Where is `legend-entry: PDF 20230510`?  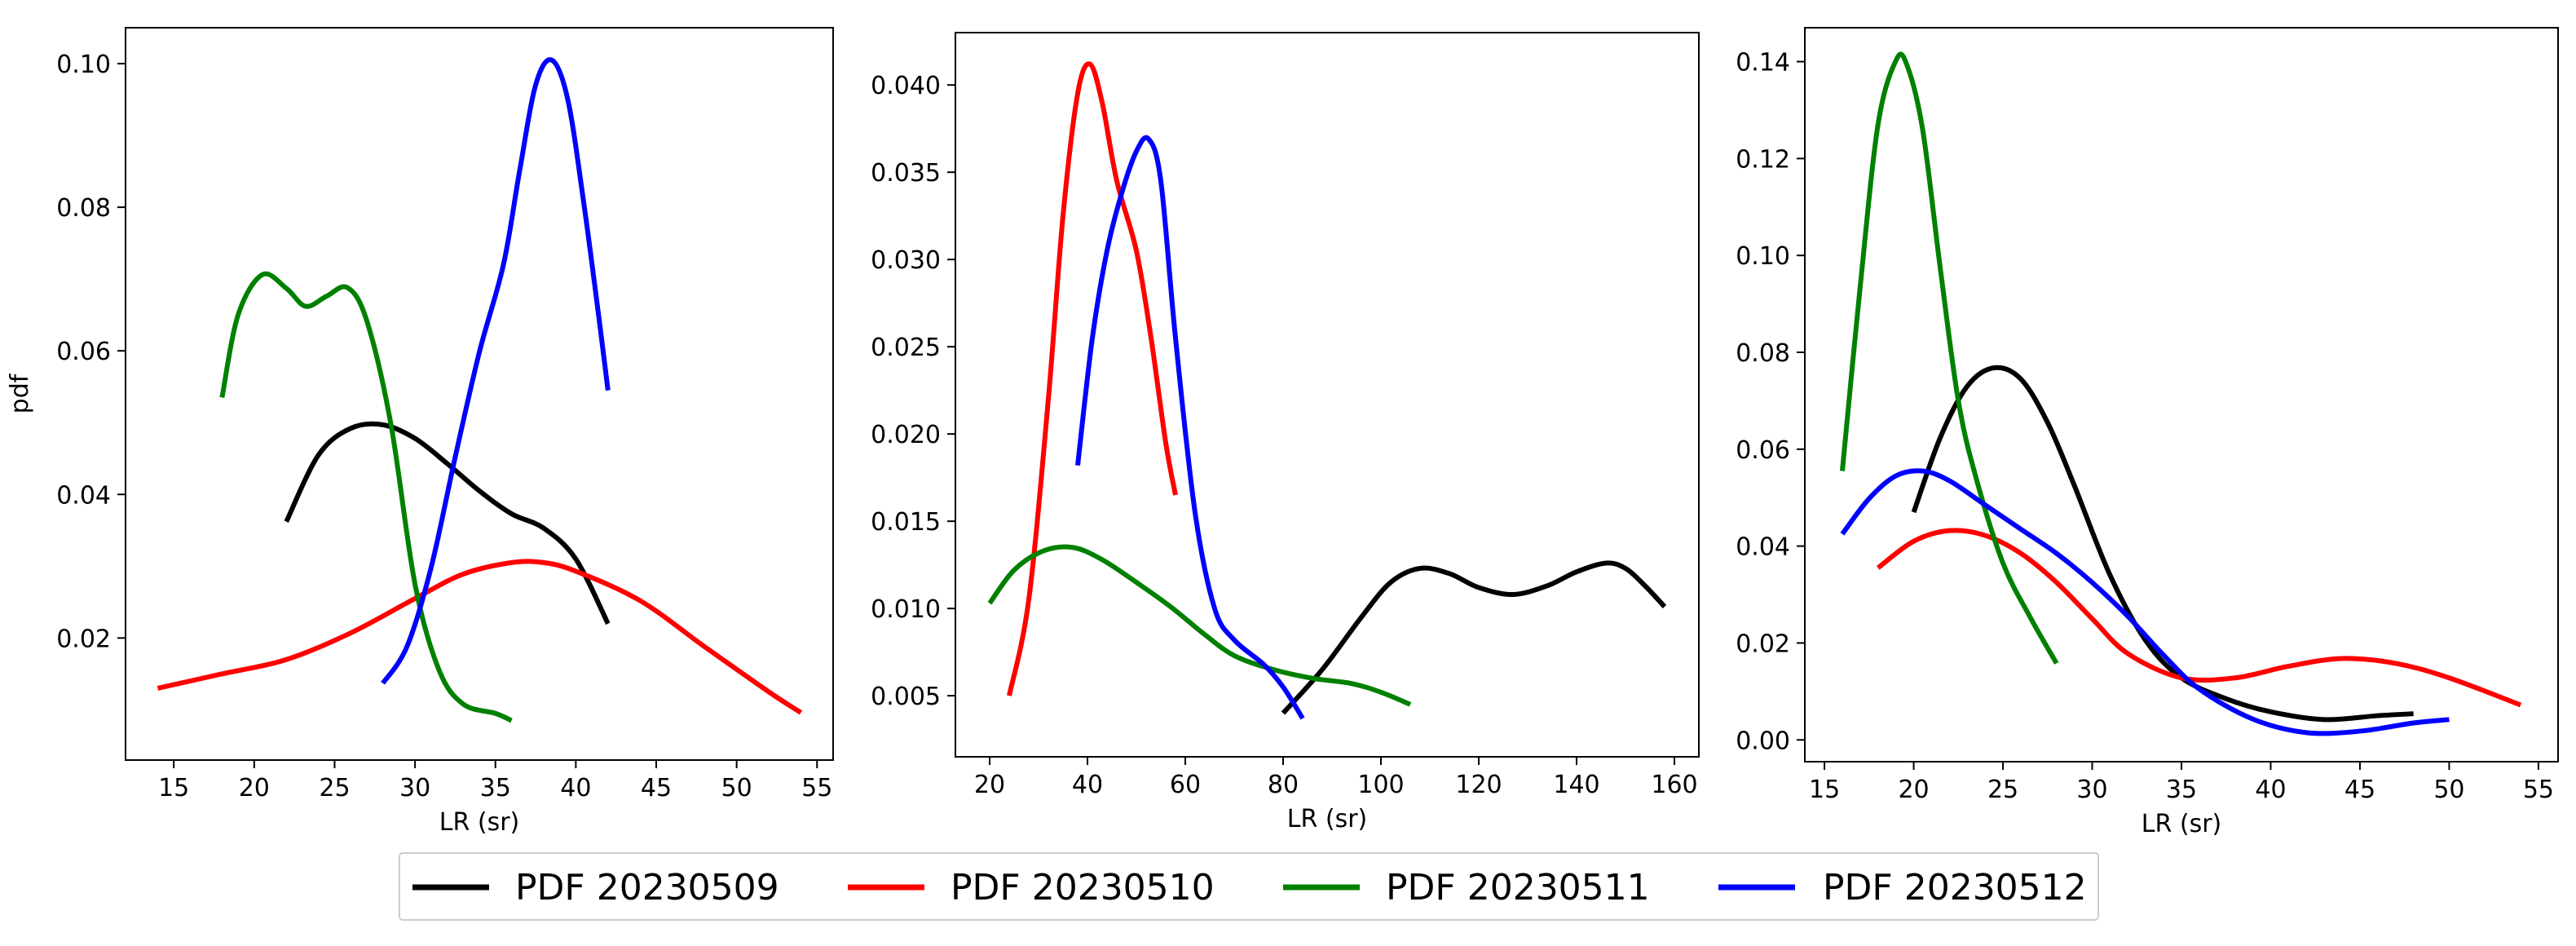 legend-entry: PDF 20230510 is located at coordinates (1031, 887).